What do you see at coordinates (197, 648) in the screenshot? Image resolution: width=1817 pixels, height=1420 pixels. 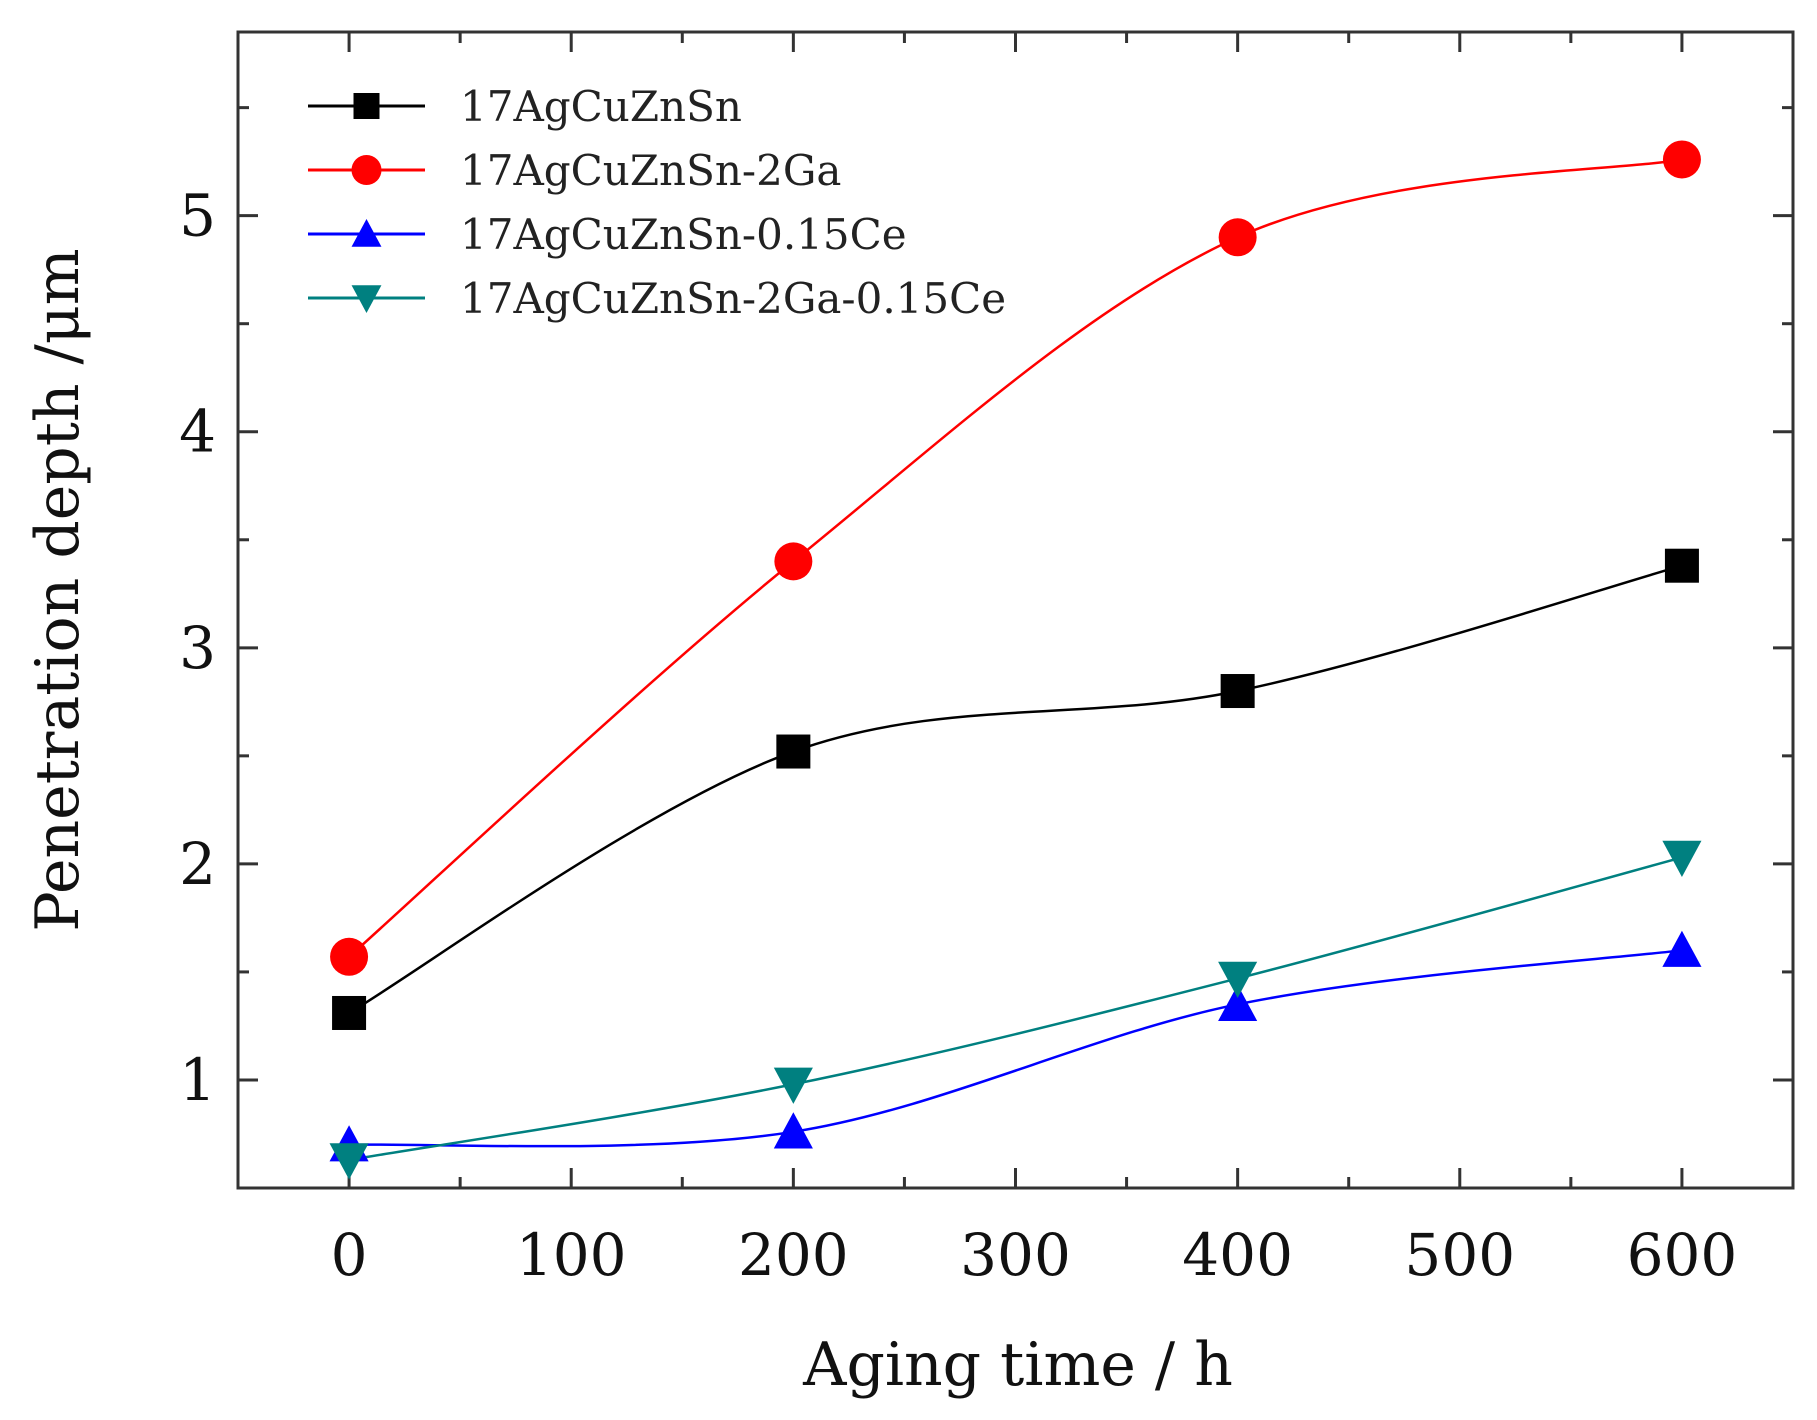 I see `y-tick-label: 3` at bounding box center [197, 648].